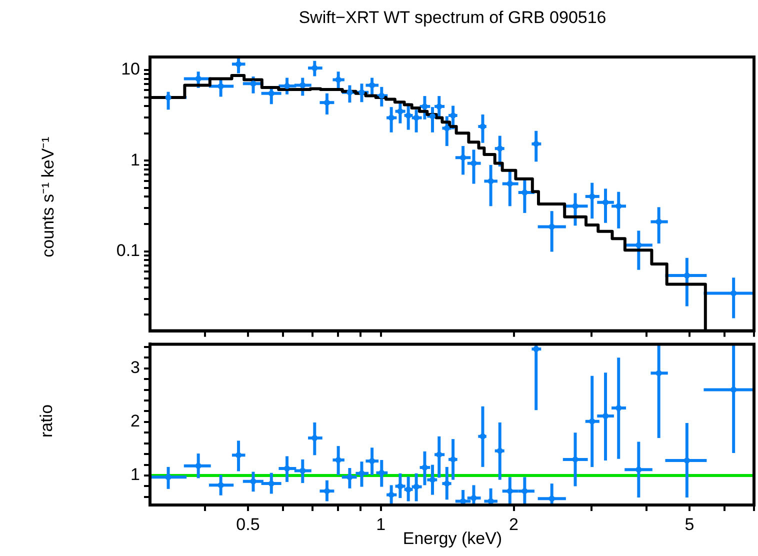 Image resolution: width=758 pixels, height=556 pixels. Describe the element at coordinates (689, 524) in the screenshot. I see `x-tick-label: 5` at that location.